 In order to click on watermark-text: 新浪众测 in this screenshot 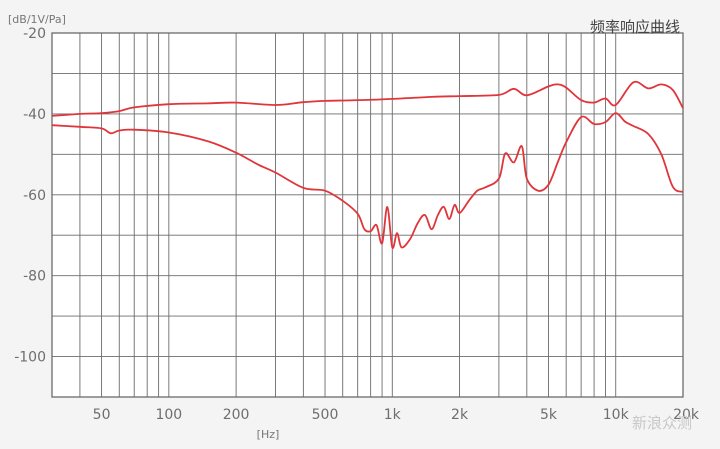, I will do `click(662, 423)`.